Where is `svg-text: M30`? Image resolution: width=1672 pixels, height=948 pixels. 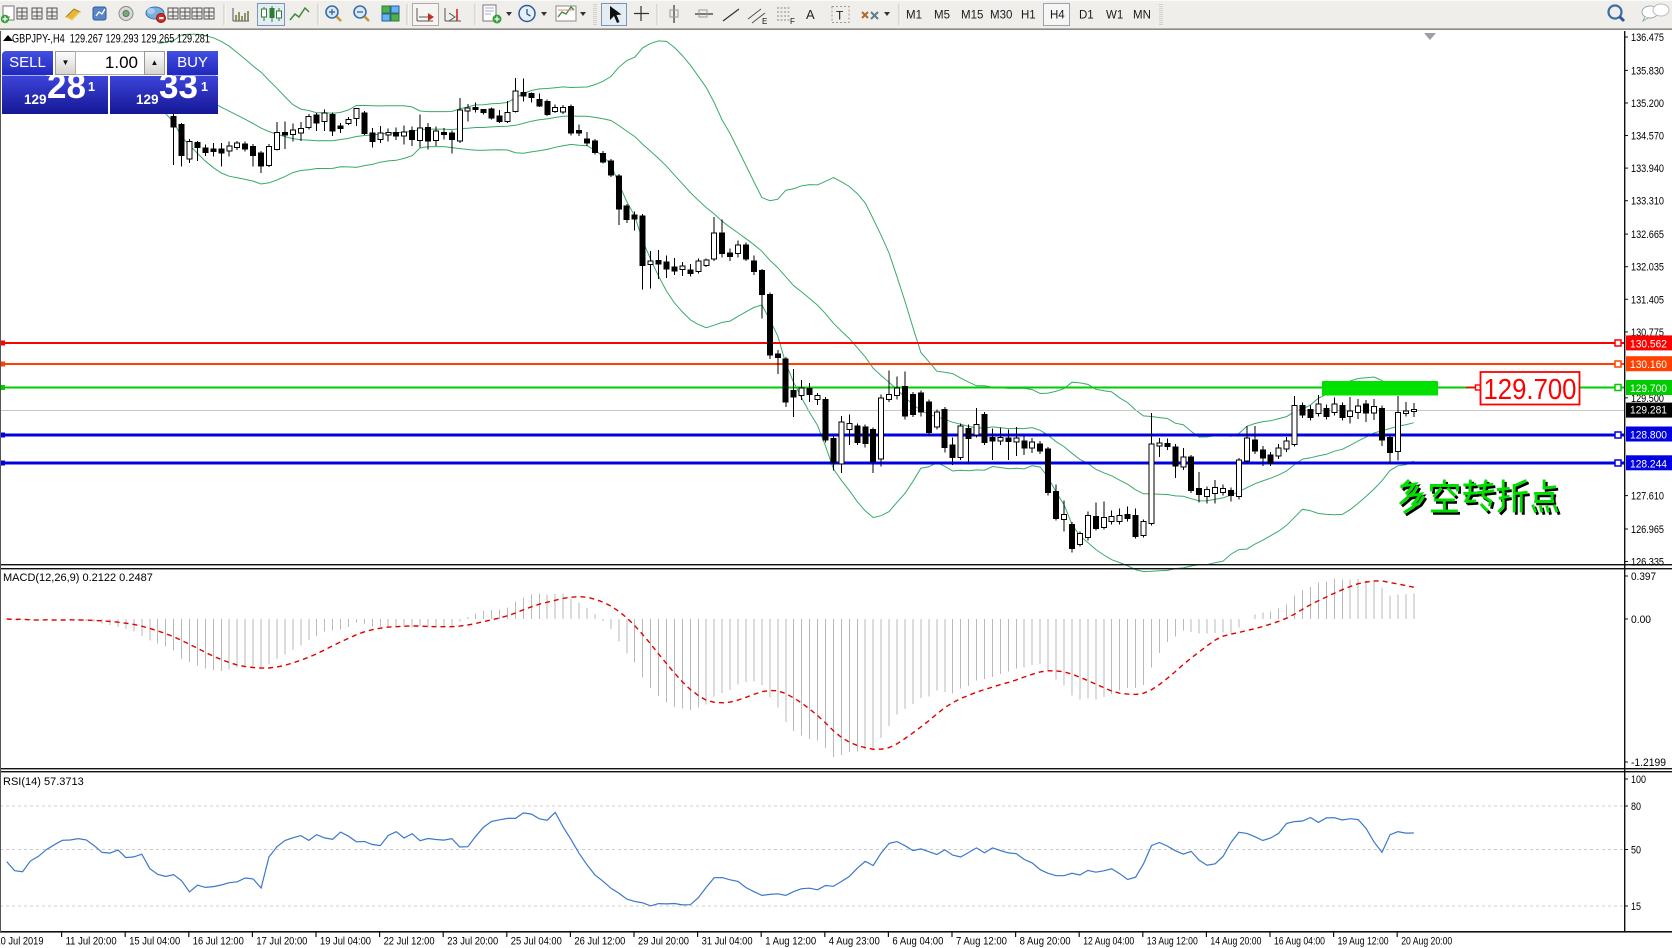 svg-text: M30 is located at coordinates (1001, 16).